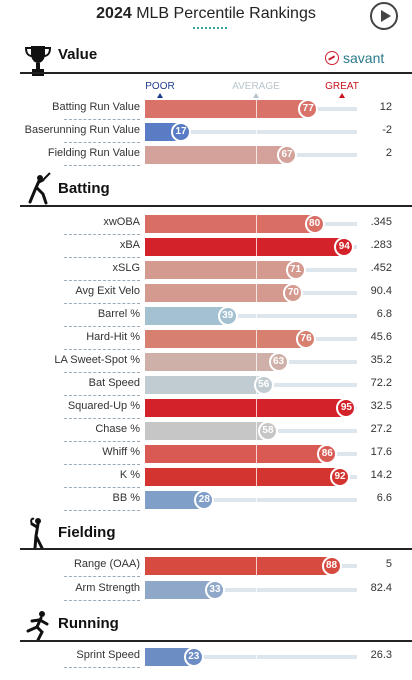 This screenshot has height=680, width=412. What do you see at coordinates (381, 291) in the screenshot?
I see `stat-value: 90.4` at bounding box center [381, 291].